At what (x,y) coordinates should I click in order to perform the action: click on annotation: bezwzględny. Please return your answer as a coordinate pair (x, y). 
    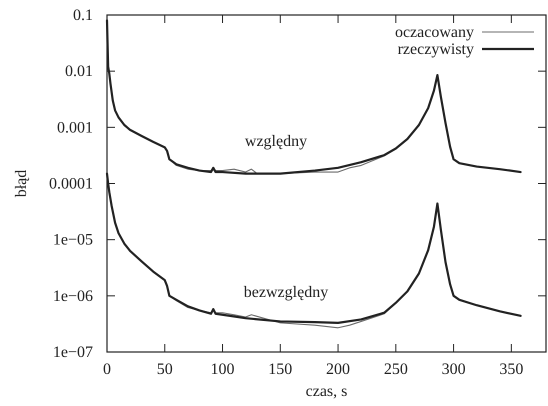
    Looking at the image, I should click on (286, 292).